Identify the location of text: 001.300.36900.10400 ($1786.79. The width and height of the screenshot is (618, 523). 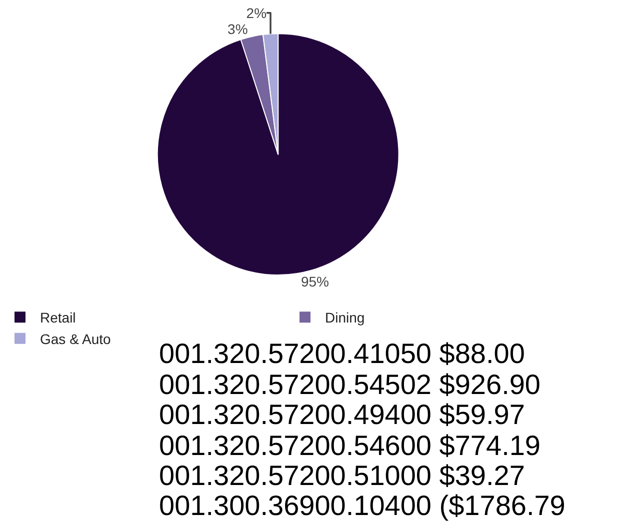
(362, 505).